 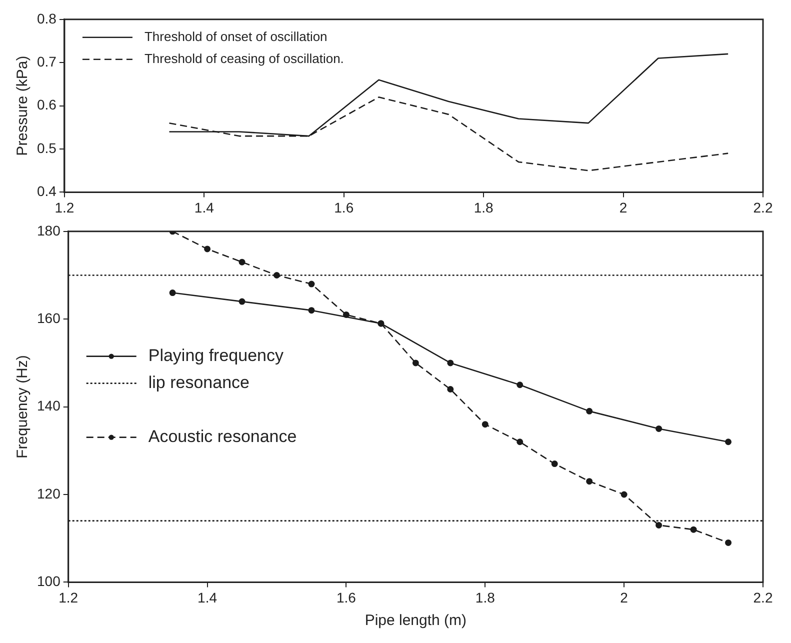 What do you see at coordinates (23, 106) in the screenshot?
I see `y-axis-title: Pressure (kPa)` at bounding box center [23, 106].